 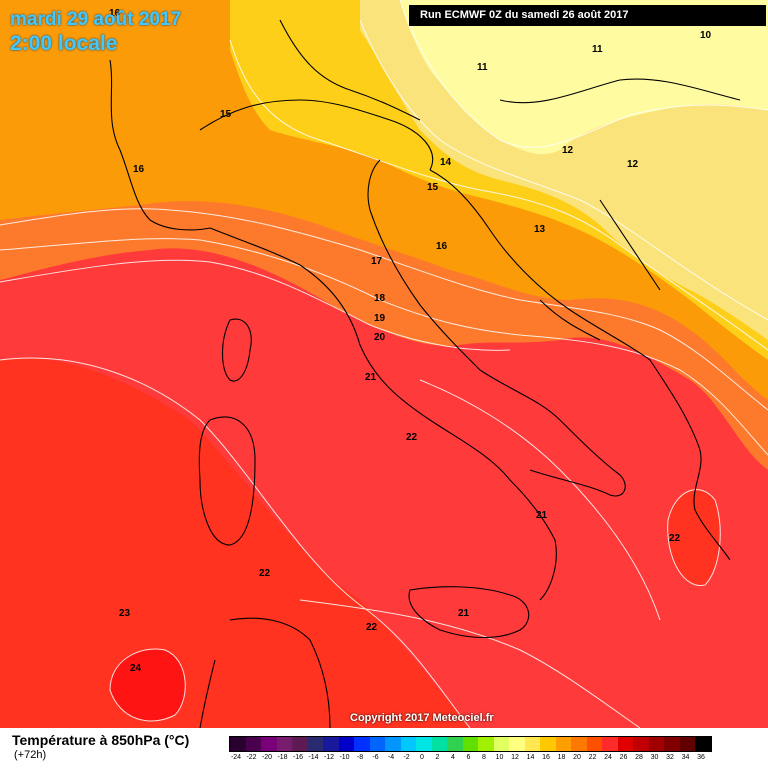 I want to click on color-scale-label: -4, so click(x=391, y=757).